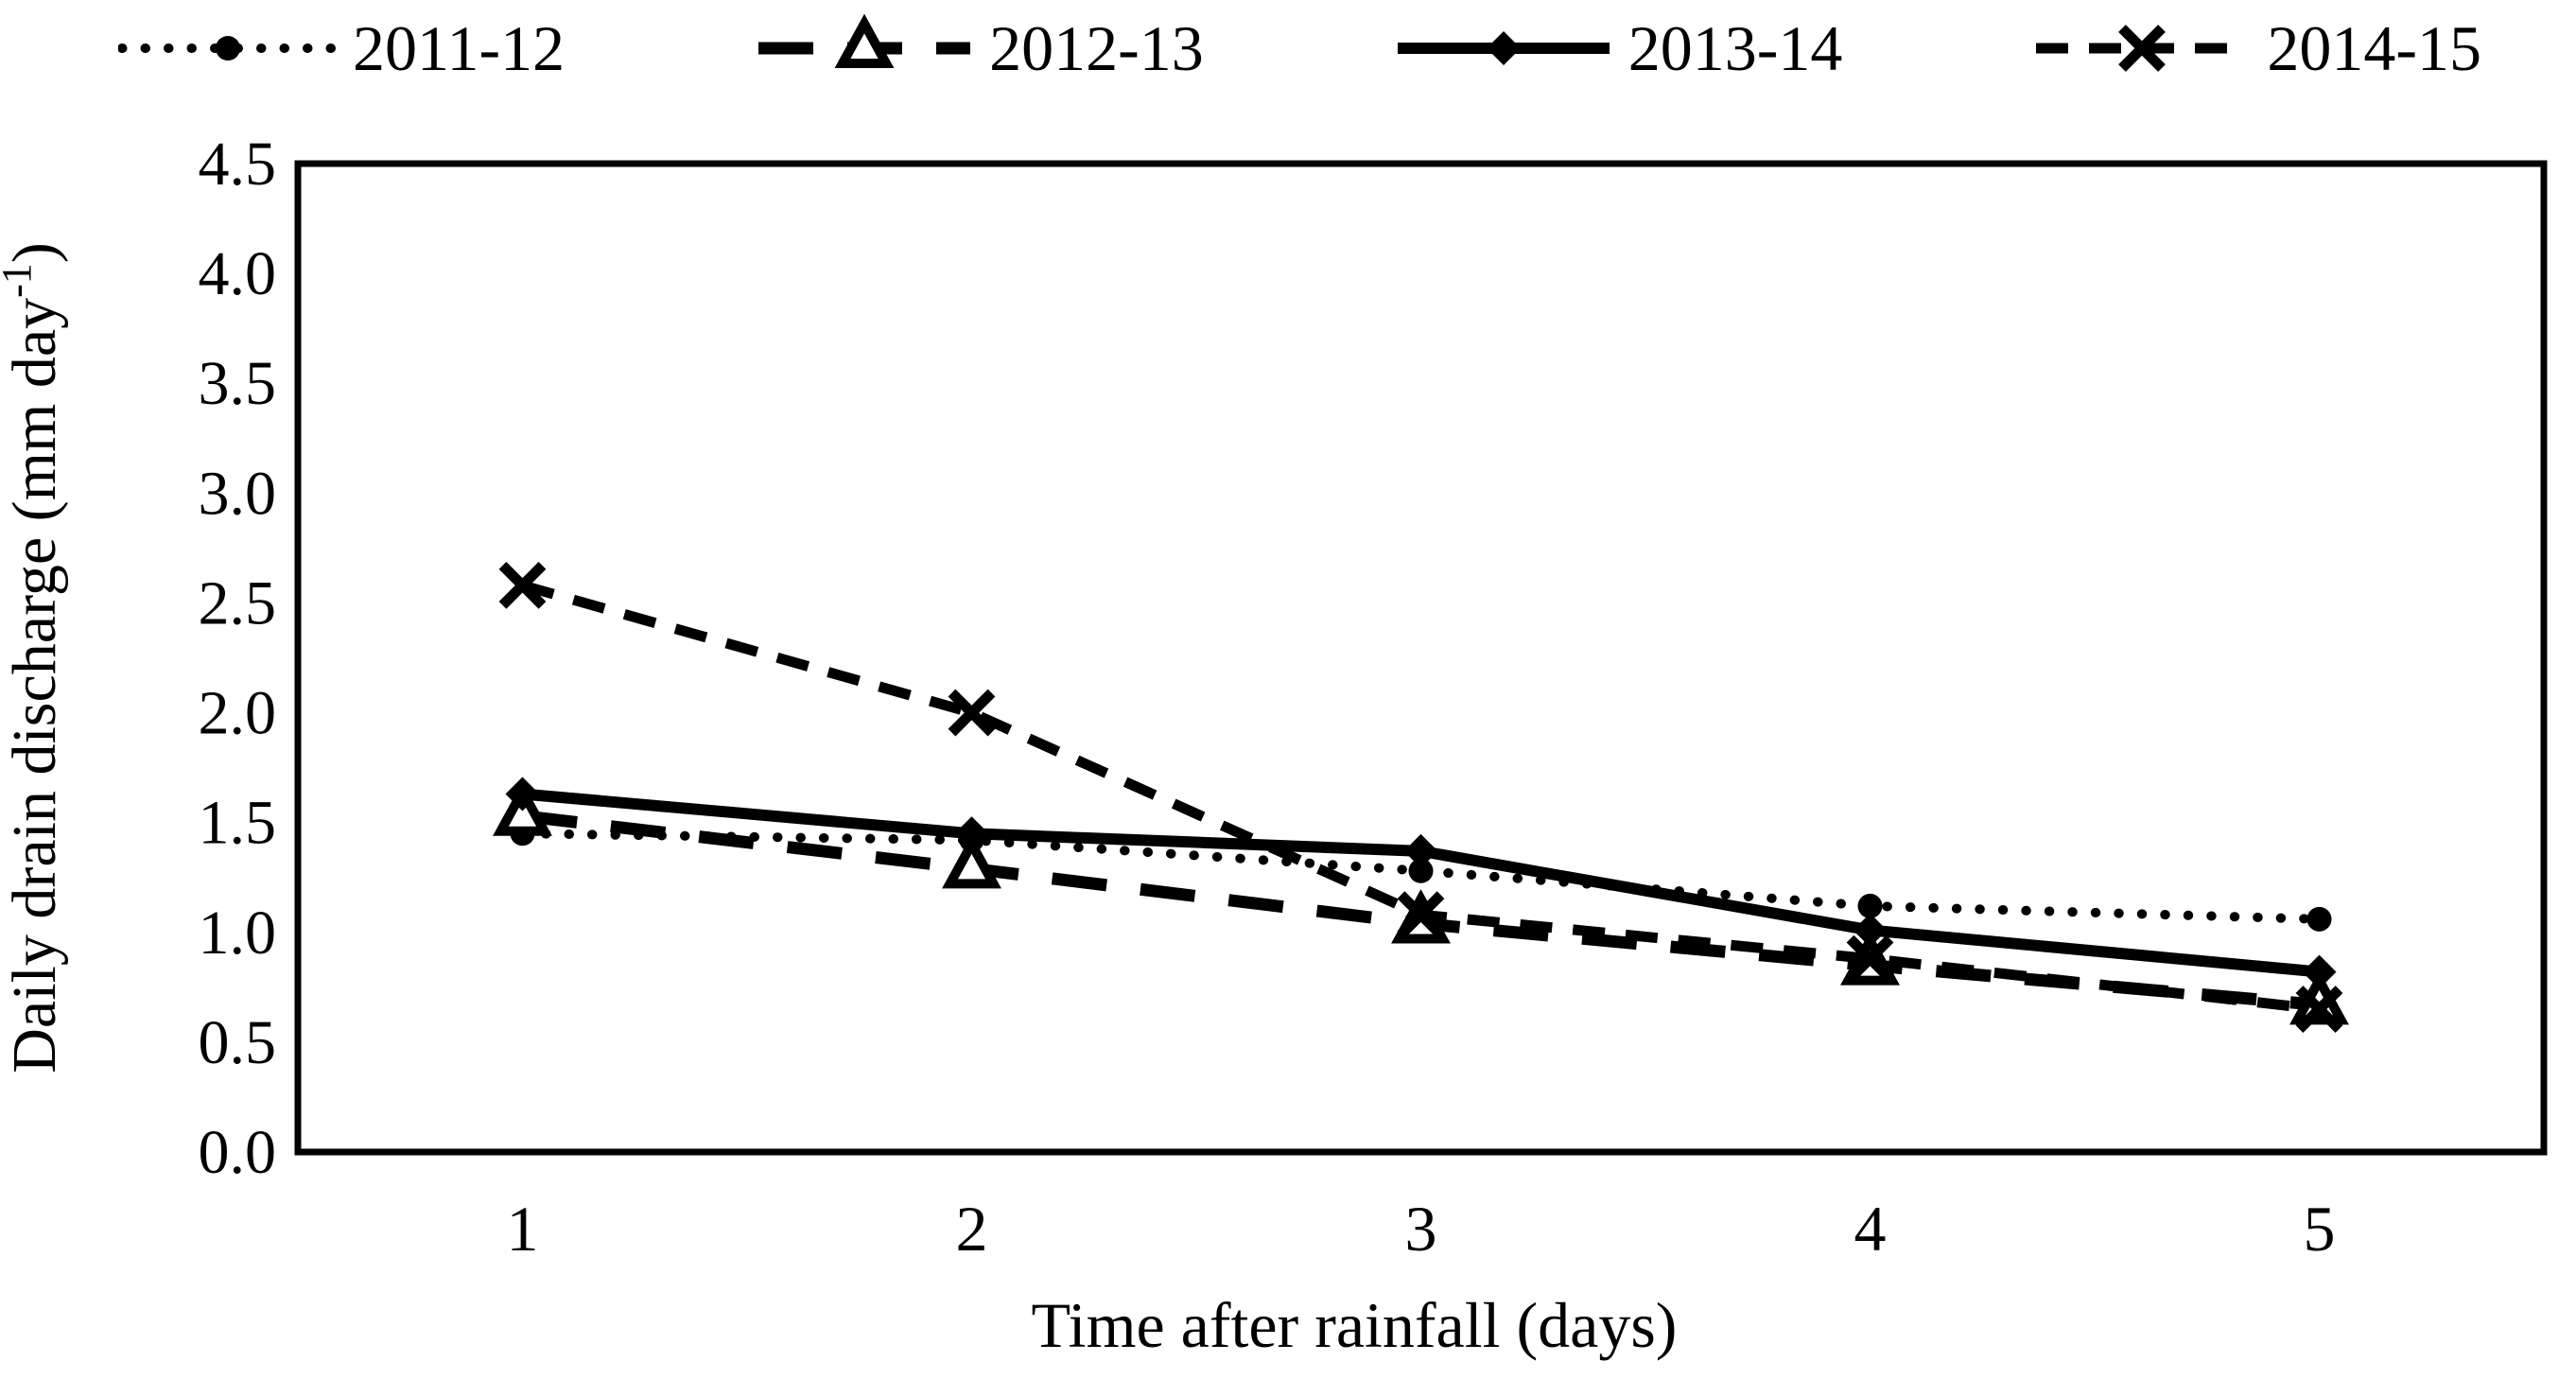  What do you see at coordinates (341, 48) in the screenshot?
I see `legend-item-2011-12: 2011-12` at bounding box center [341, 48].